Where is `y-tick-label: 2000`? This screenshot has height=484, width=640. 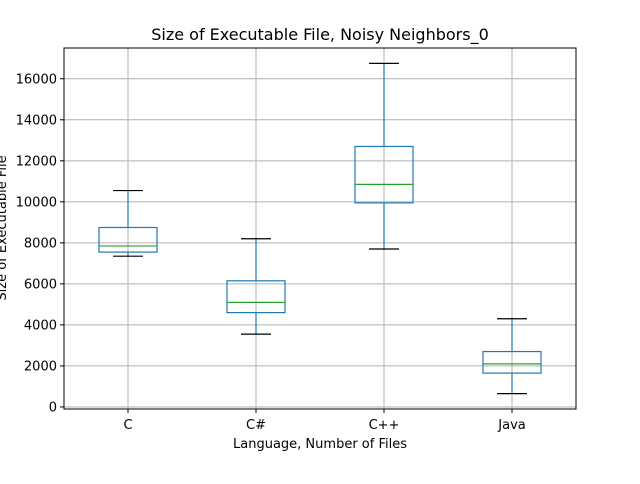 y-tick-label: 2000 is located at coordinates (40, 366).